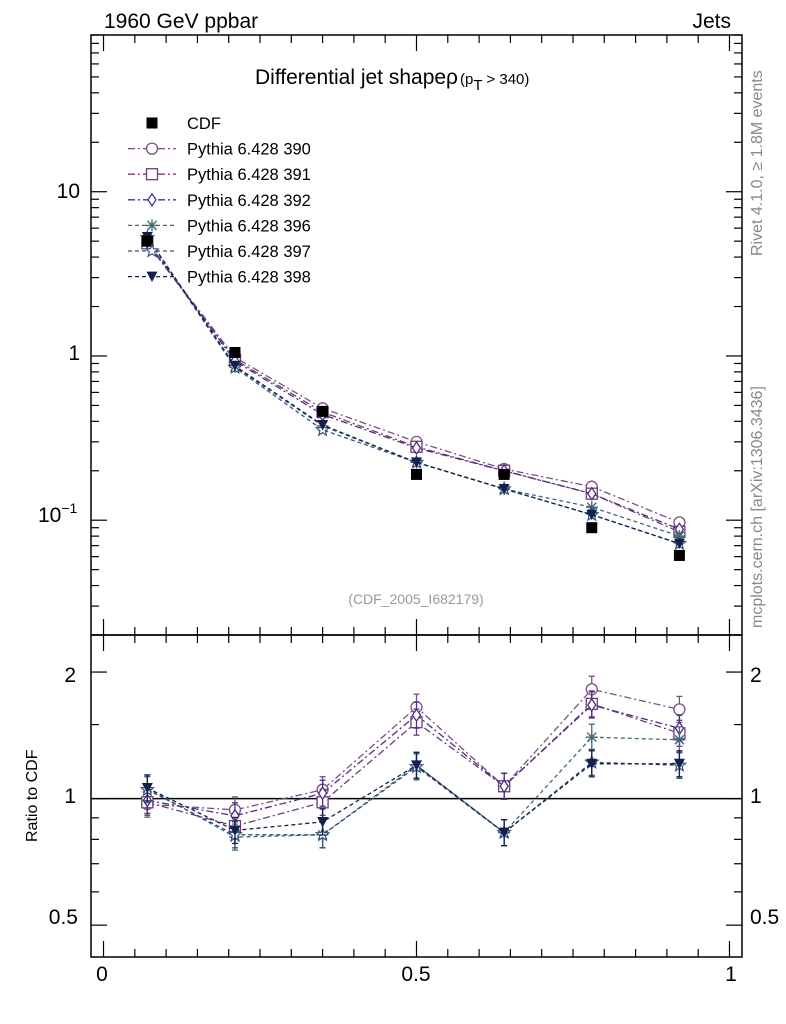 The width and height of the screenshot is (786, 1024). Describe the element at coordinates (70, 796) in the screenshot. I see `ratio-y-tick-label-1: 1` at that location.